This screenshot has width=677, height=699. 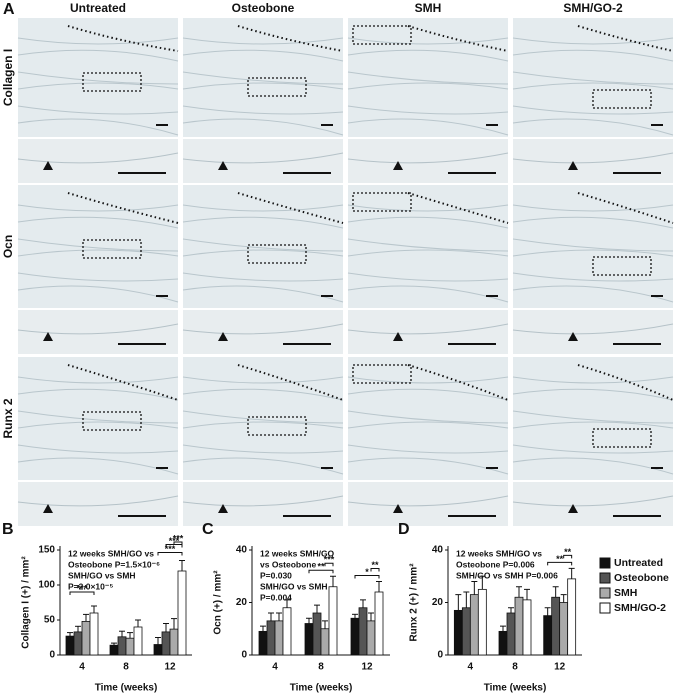 What do you see at coordinates (218, 602) in the screenshot?
I see `y-axis-title: Ocn (+) / mm²` at bounding box center [218, 602].